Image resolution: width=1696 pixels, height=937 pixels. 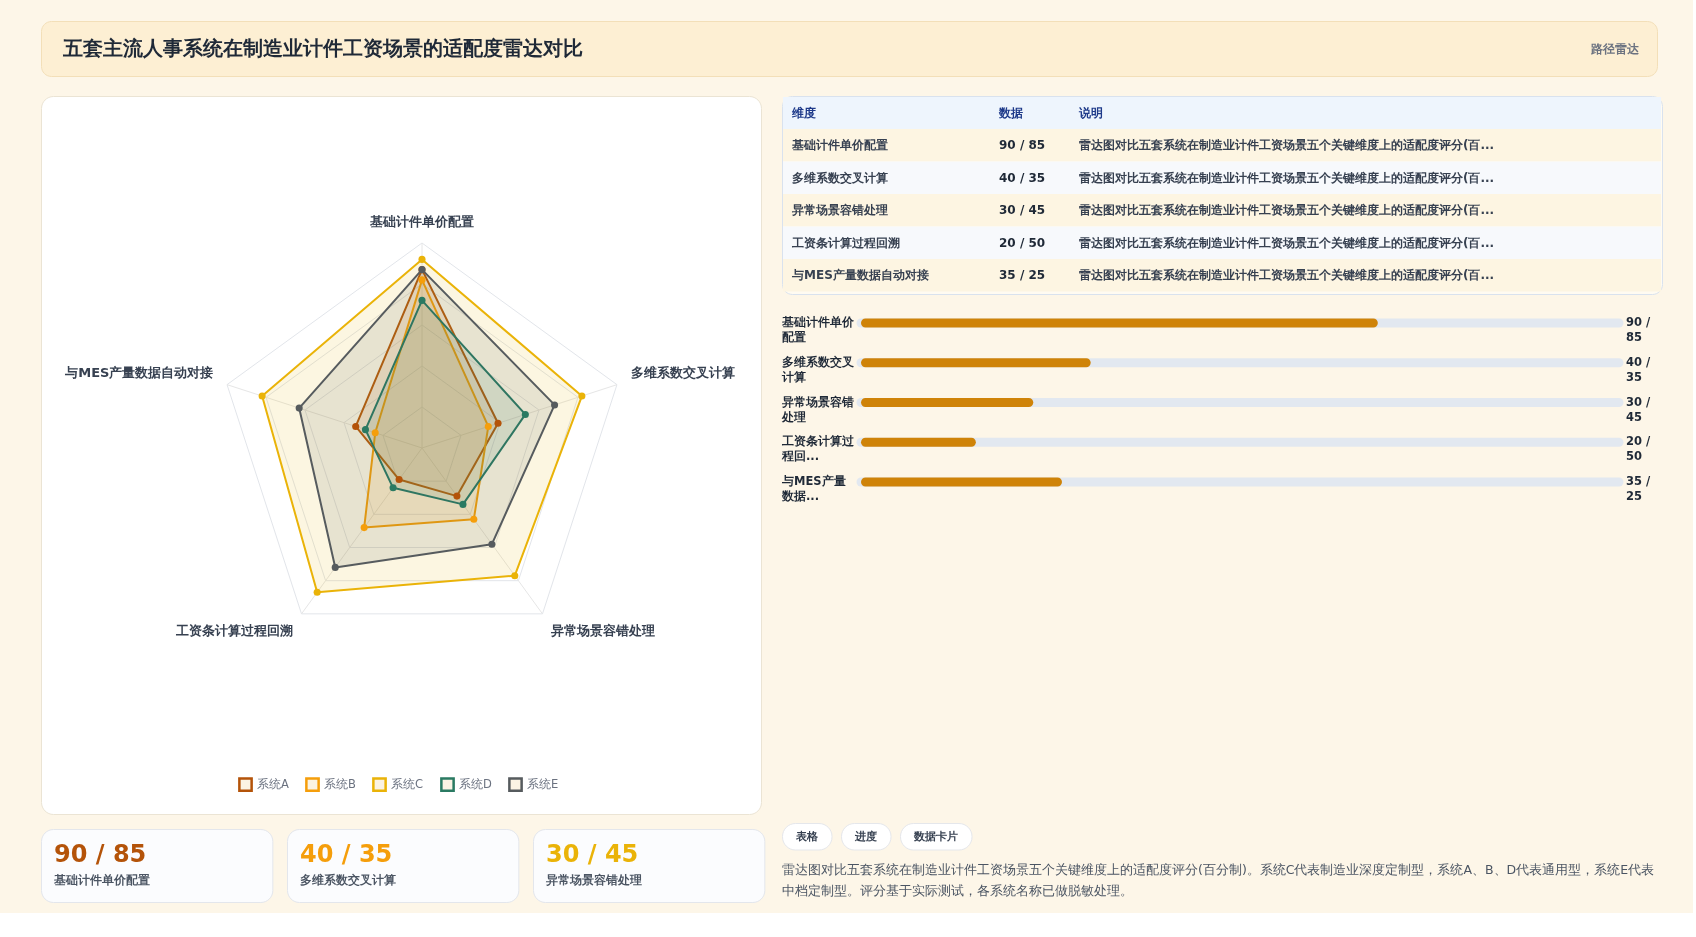 What do you see at coordinates (1010, 112) in the screenshot?
I see `text: 数据` at bounding box center [1010, 112].